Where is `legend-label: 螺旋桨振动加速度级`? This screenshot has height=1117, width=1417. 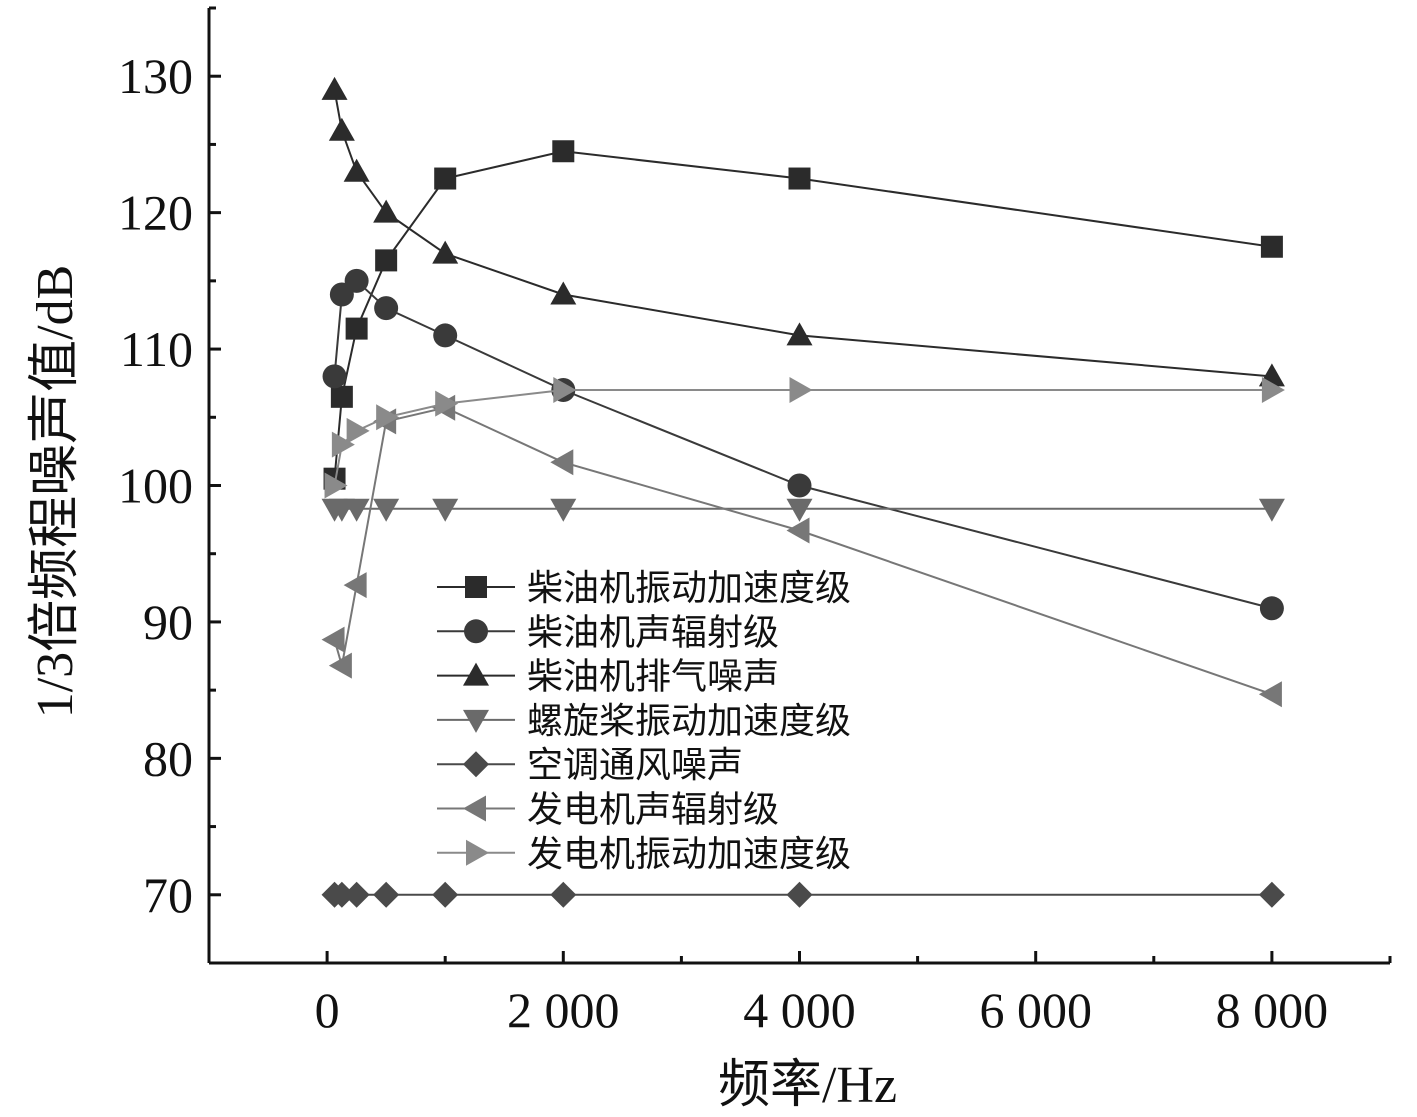
legend-label: 螺旋桨振动加速度级 is located at coordinates (689, 721).